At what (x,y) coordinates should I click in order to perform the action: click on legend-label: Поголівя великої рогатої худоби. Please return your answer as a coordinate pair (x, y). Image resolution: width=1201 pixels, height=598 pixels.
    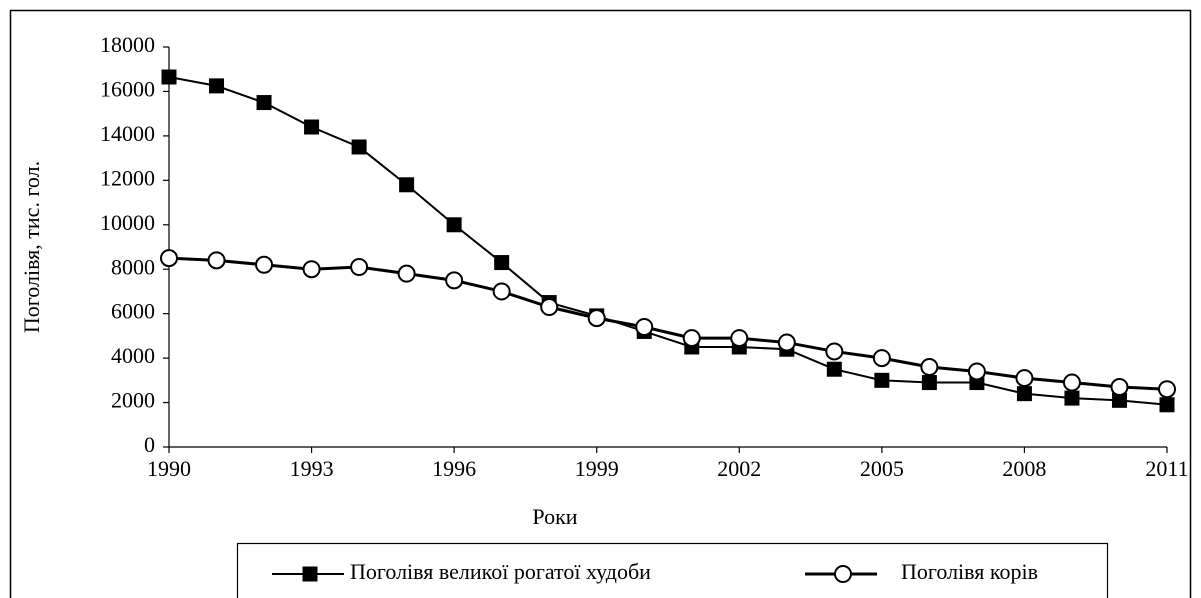
    Looking at the image, I should click on (500, 571).